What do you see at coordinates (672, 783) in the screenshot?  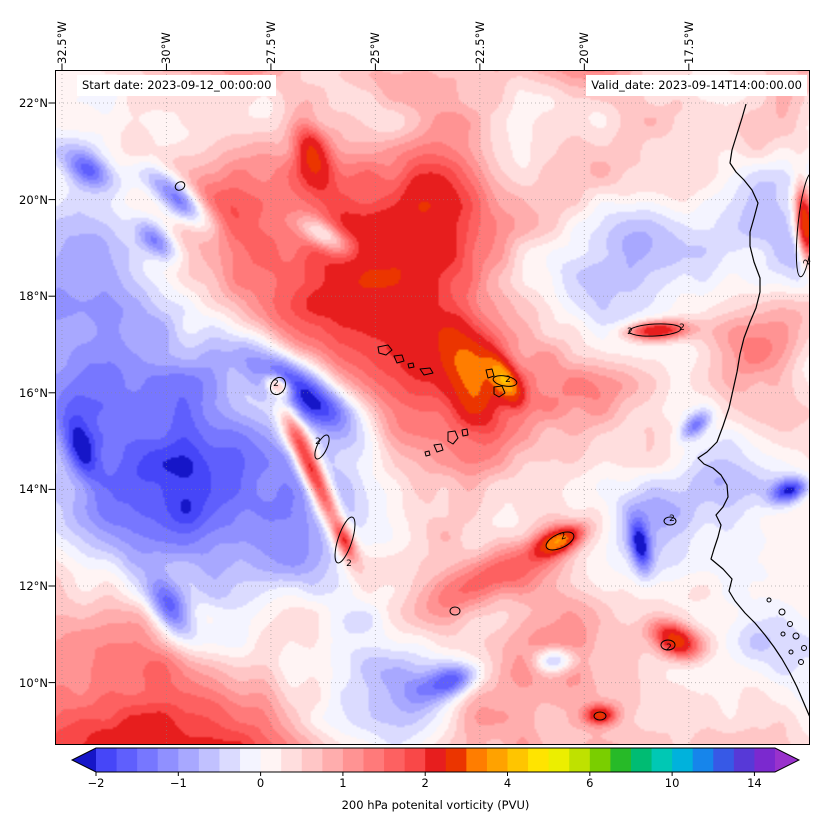 I see `colorbar-tick-label: 10` at bounding box center [672, 783].